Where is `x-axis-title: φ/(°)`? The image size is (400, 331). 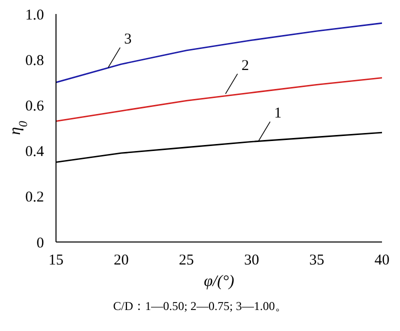
x-axis-title: φ/(°) is located at coordinates (219, 281).